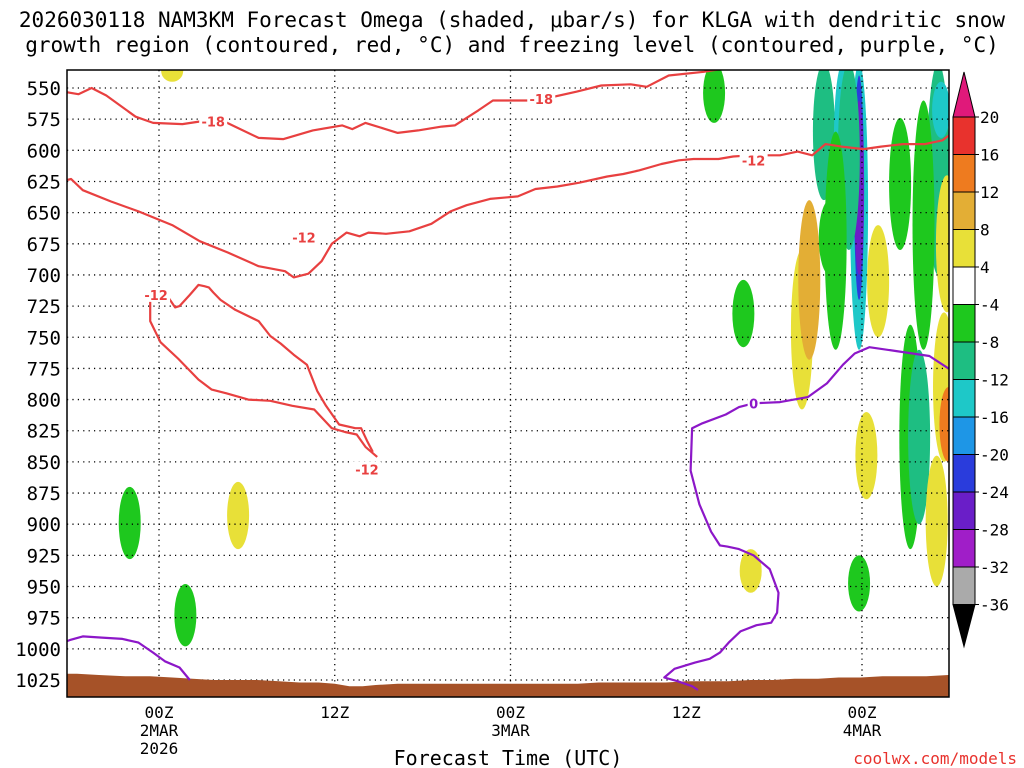 The image size is (1024, 768). What do you see at coordinates (44, 182) in the screenshot?
I see `pressure-tick-625: 625` at bounding box center [44, 182].